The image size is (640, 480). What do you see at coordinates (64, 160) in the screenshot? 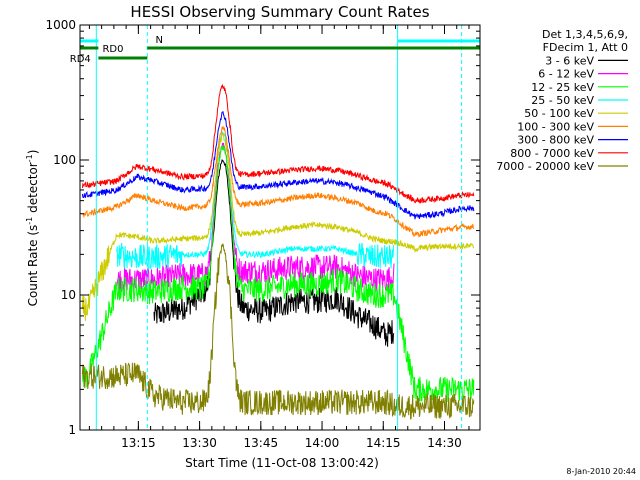
I see `y-tick-label: 100` at bounding box center [64, 160].